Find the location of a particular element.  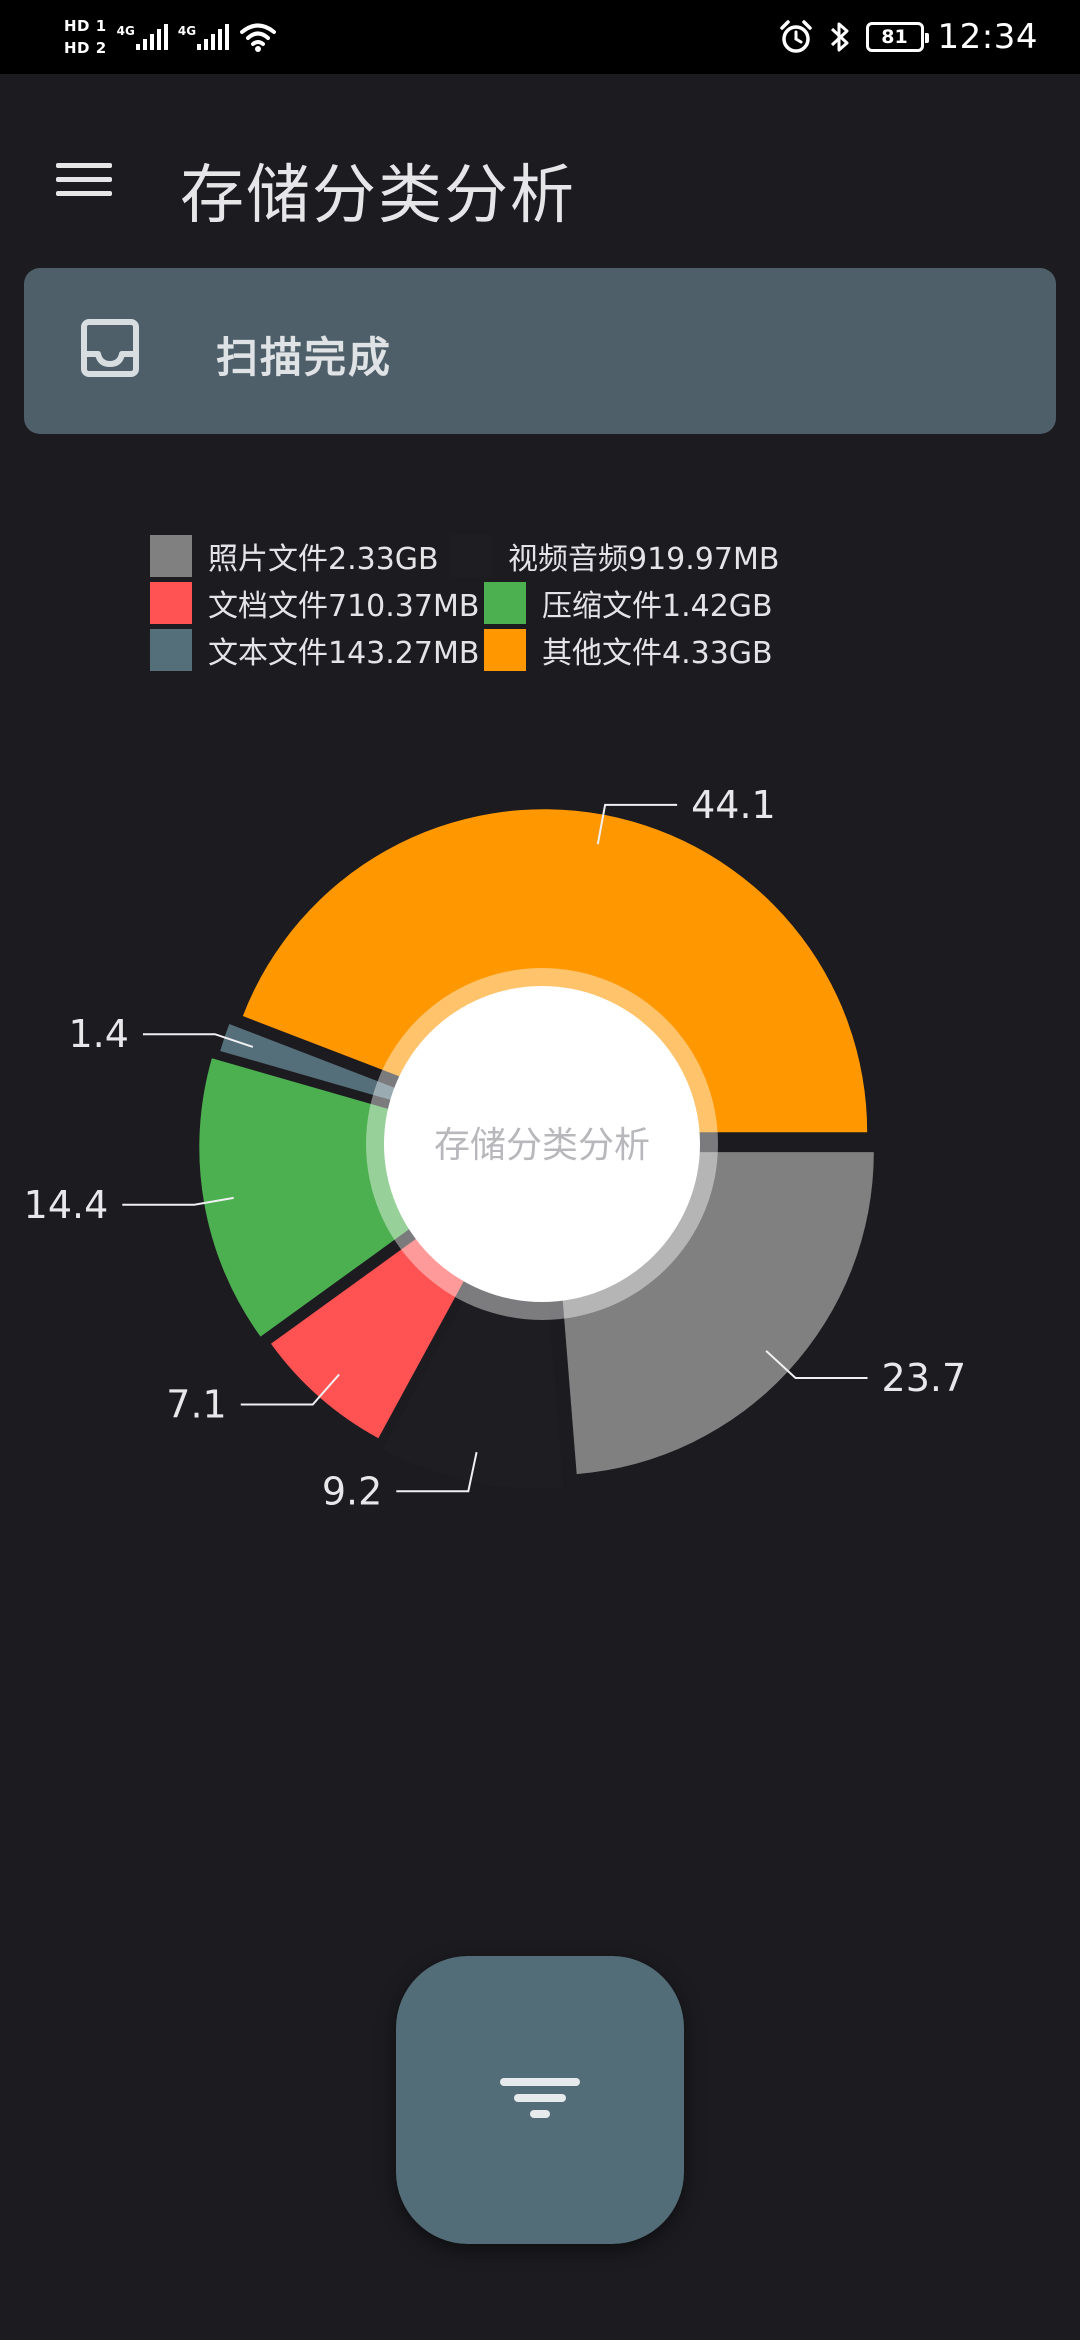

legend-item: 照片文件2.33GB is located at coordinates (294, 556).